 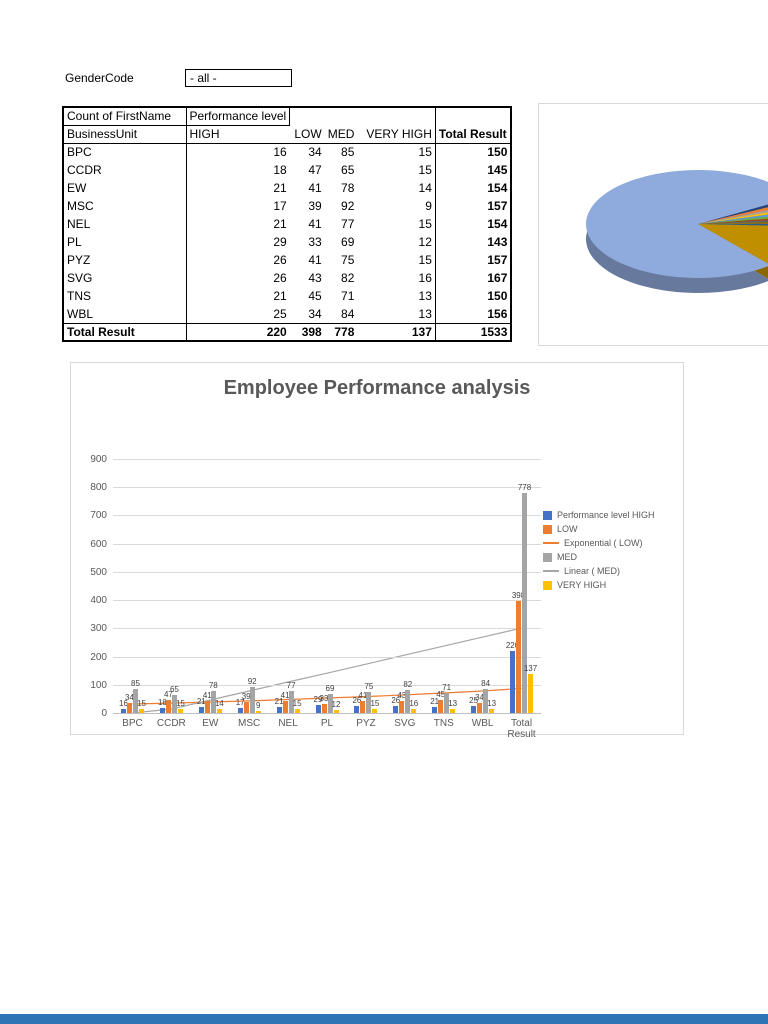 What do you see at coordinates (348, 206) in the screenshot?
I see `pivot-cell: 92` at bounding box center [348, 206].